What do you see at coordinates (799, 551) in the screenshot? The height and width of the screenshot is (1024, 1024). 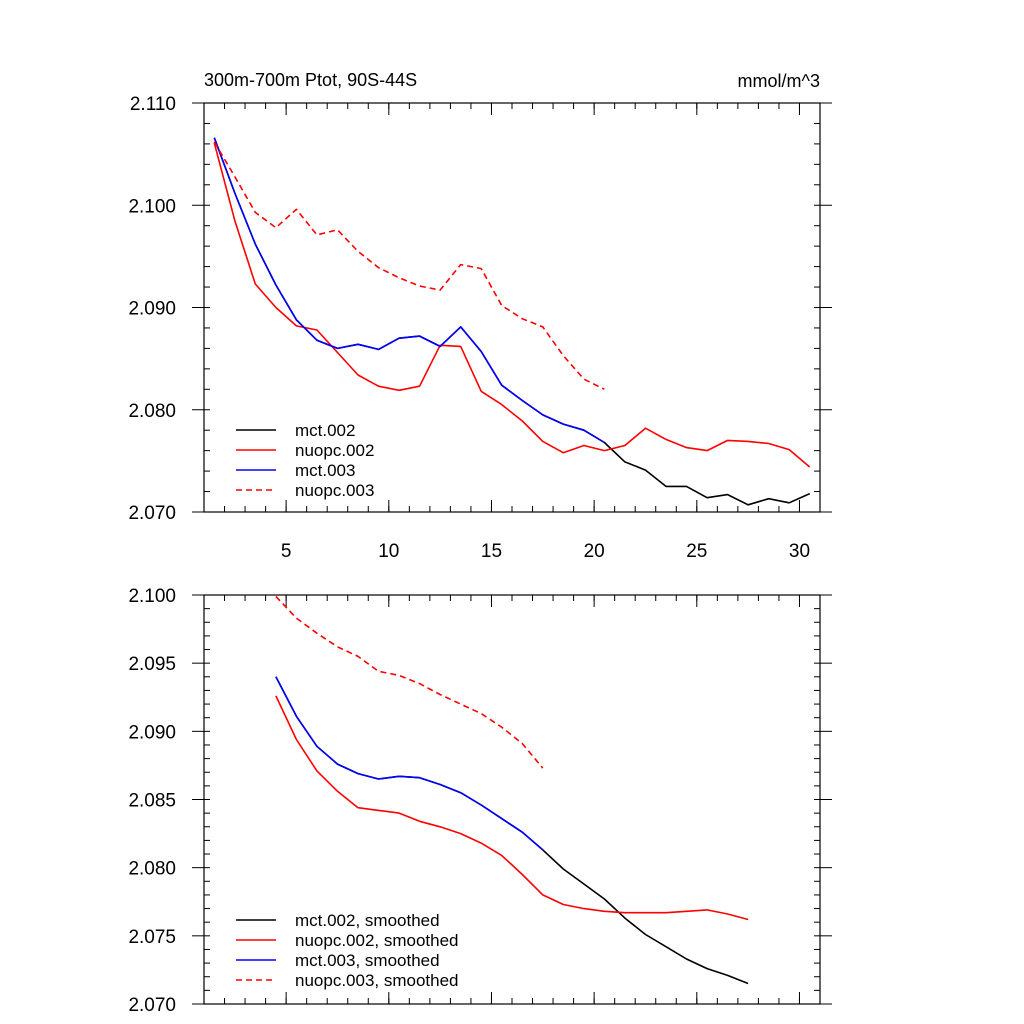 I see `x-tick-label: 30` at bounding box center [799, 551].